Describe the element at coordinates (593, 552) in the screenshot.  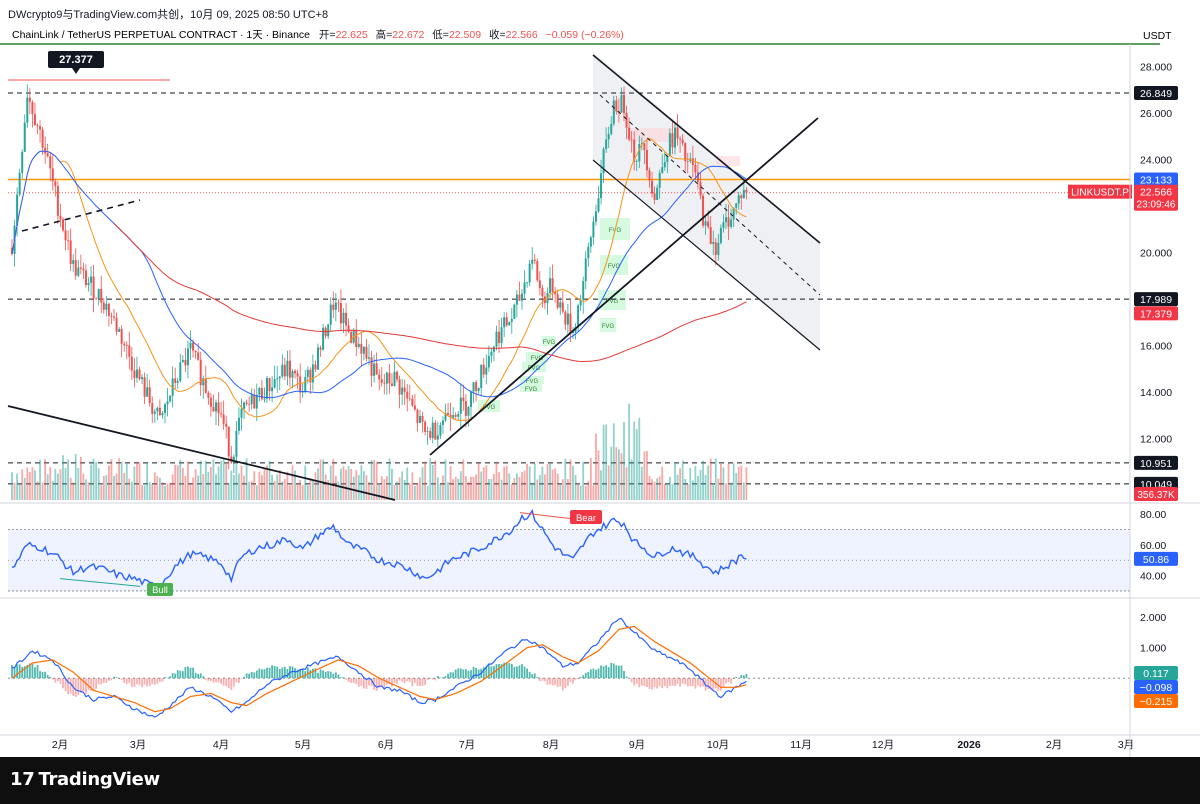
I see `rsi-pane: Bull Bear 80.00 60.00 40.00 50.86` at that location.